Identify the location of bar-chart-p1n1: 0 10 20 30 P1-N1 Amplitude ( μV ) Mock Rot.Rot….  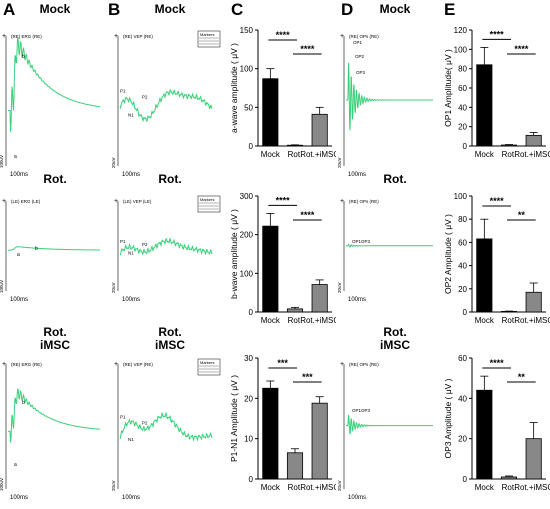
(282, 423).